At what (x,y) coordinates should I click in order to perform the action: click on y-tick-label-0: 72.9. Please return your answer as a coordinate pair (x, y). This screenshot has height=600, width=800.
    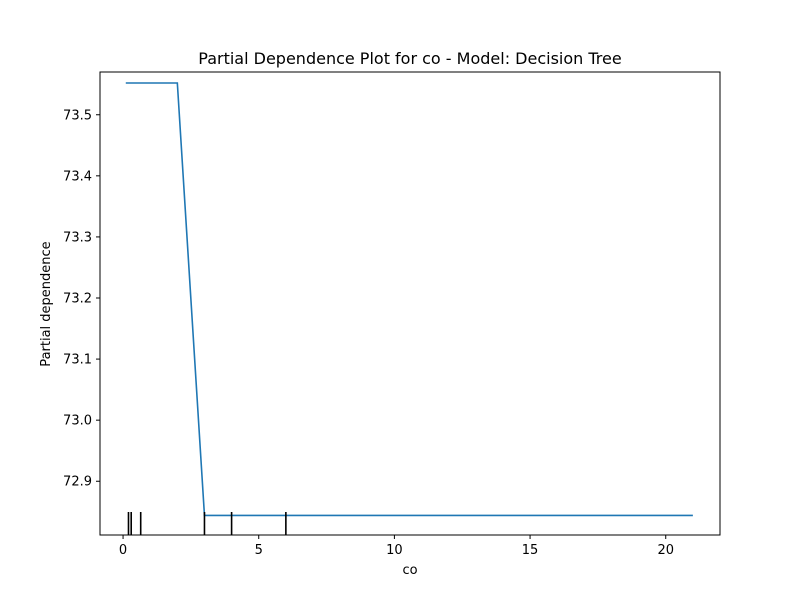
    Looking at the image, I should click on (77, 482).